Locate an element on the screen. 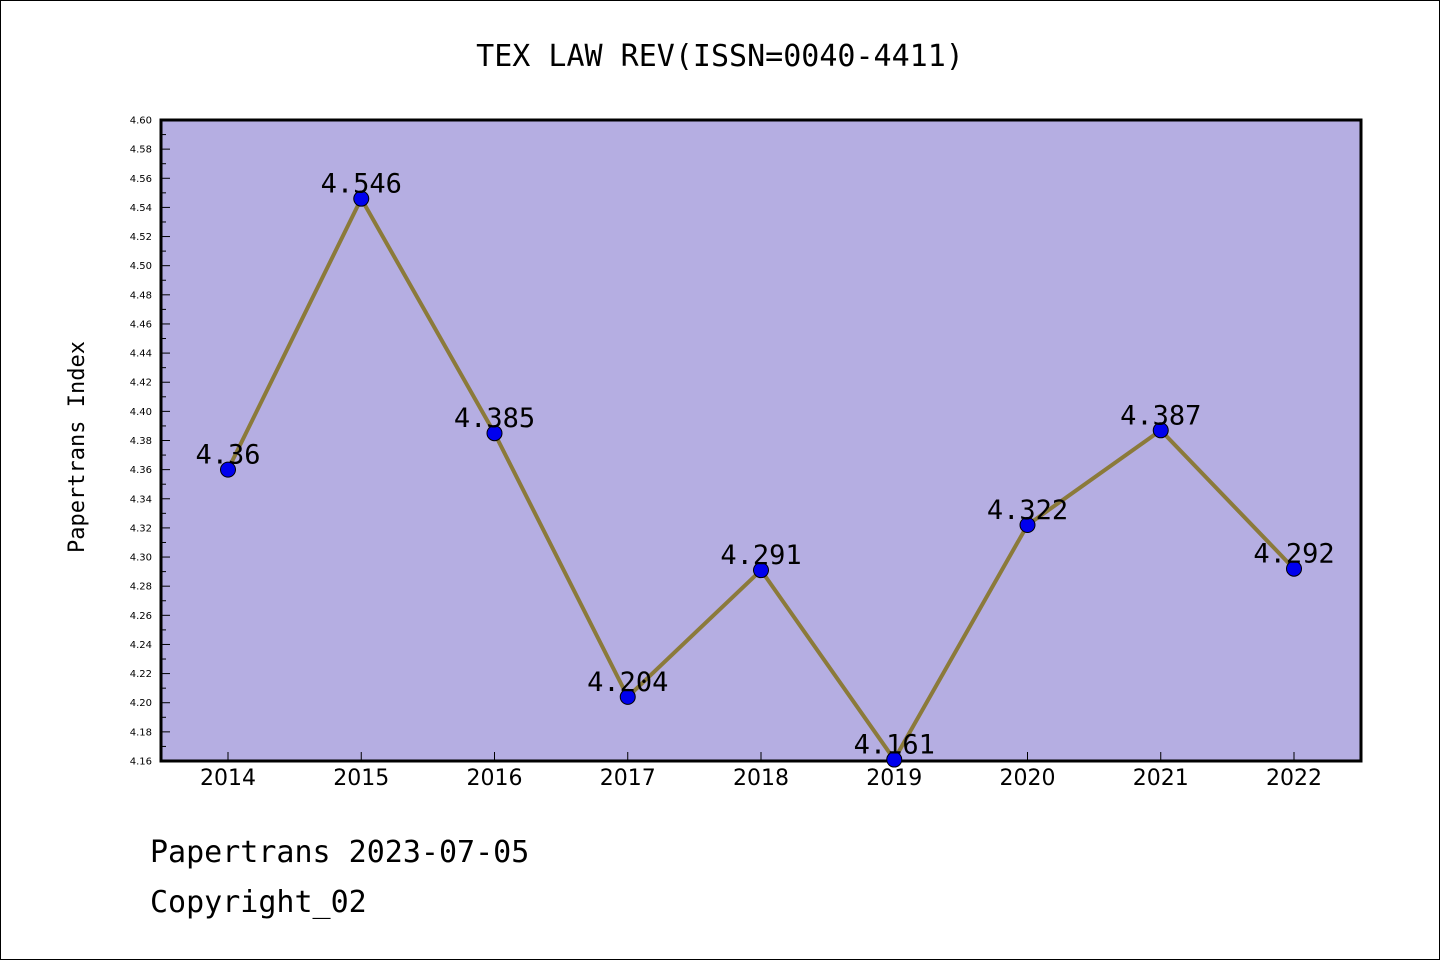 The image size is (1440, 960). x-tick-label: 2019 is located at coordinates (894, 778).